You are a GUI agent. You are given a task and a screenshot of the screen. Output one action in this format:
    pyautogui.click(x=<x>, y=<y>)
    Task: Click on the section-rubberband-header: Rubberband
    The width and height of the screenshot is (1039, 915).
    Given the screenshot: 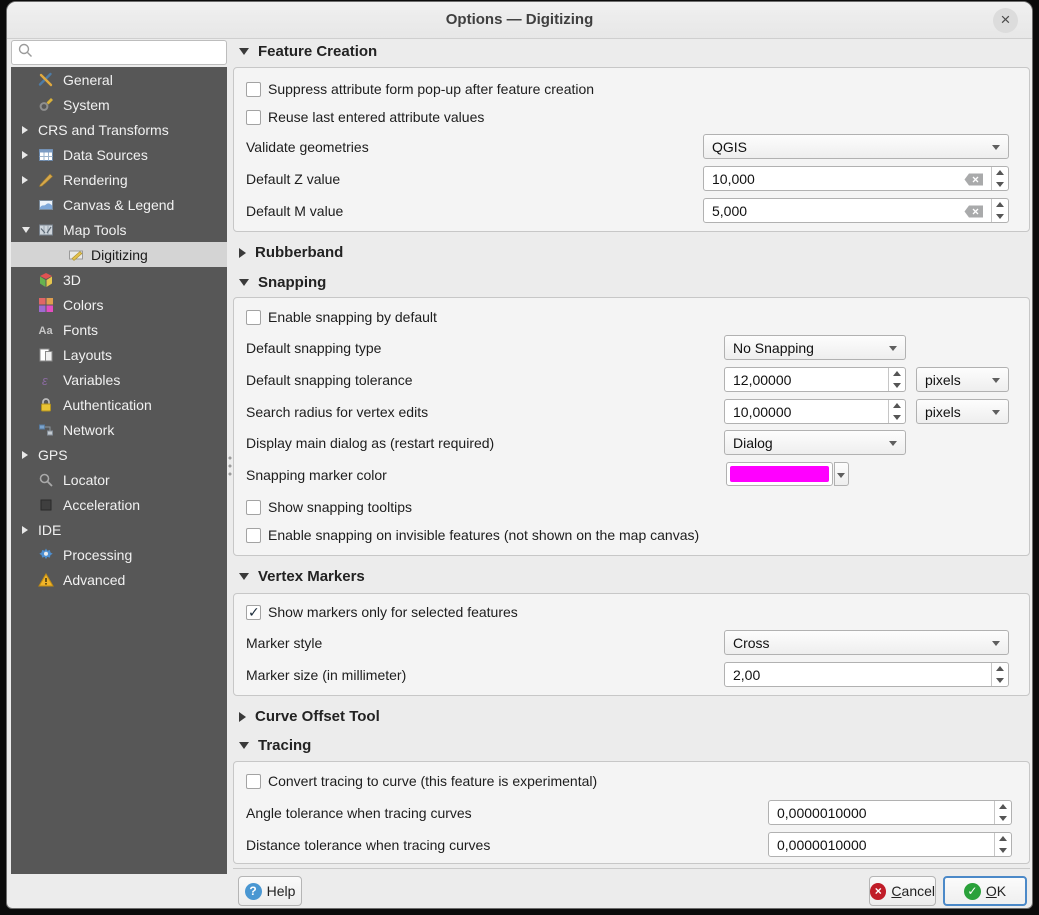 What is the action you would take?
    pyautogui.click(x=291, y=252)
    